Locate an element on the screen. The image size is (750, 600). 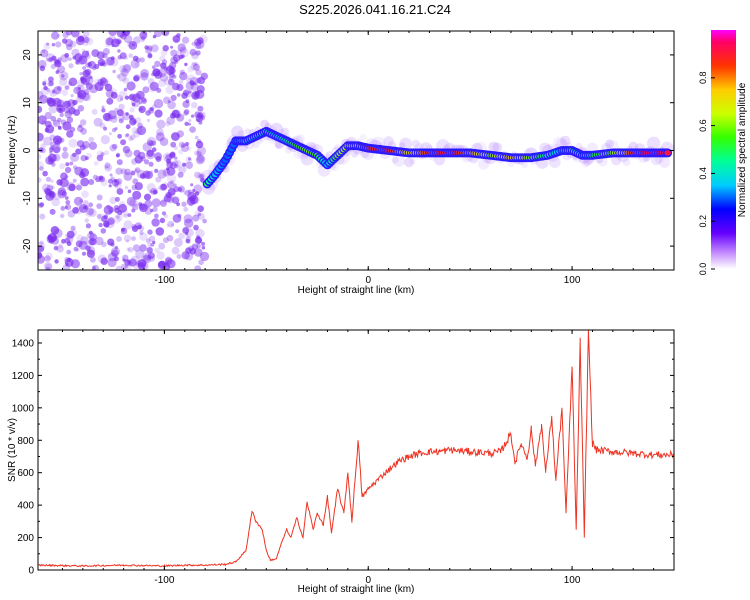
colorbar-tick-label: 0.8 is located at coordinates (703, 78).